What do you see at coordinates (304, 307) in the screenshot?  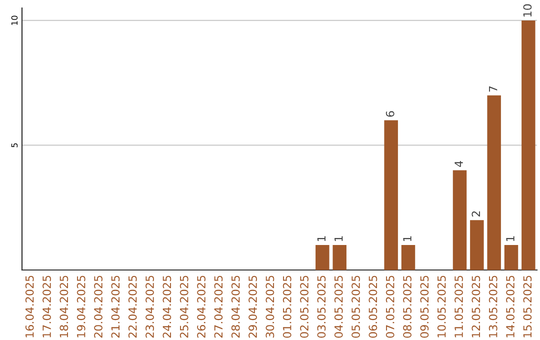 I see `x-tick-label: 02.05.2025` at bounding box center [304, 307].